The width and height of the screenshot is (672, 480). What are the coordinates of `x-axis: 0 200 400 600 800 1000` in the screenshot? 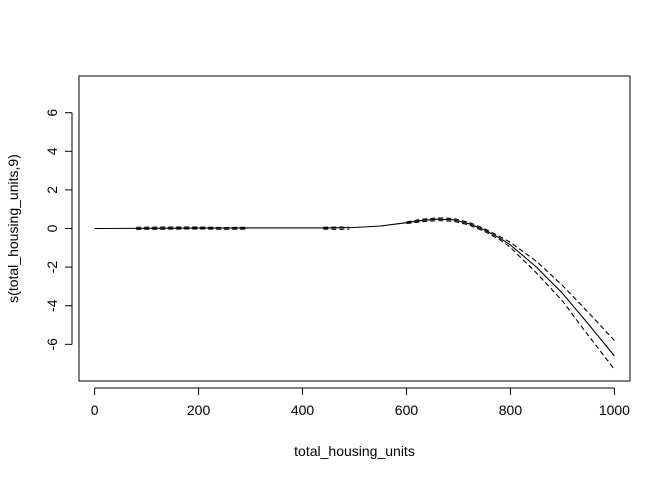 It's located at (360, 402).